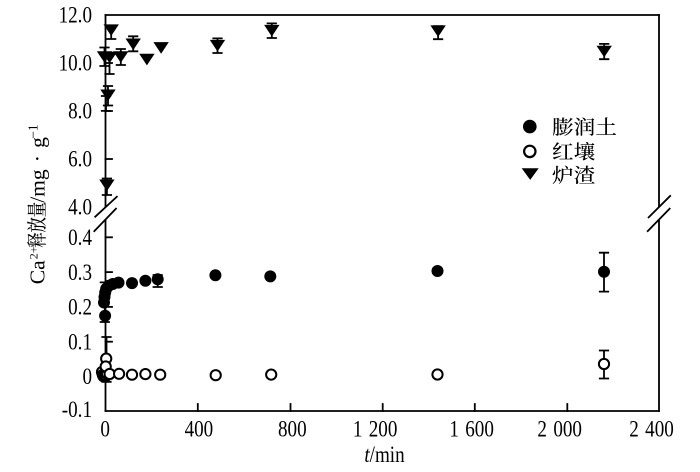 Image resolution: width=700 pixels, height=472 pixels. I want to click on svg-text: -0.1, so click(77, 409).